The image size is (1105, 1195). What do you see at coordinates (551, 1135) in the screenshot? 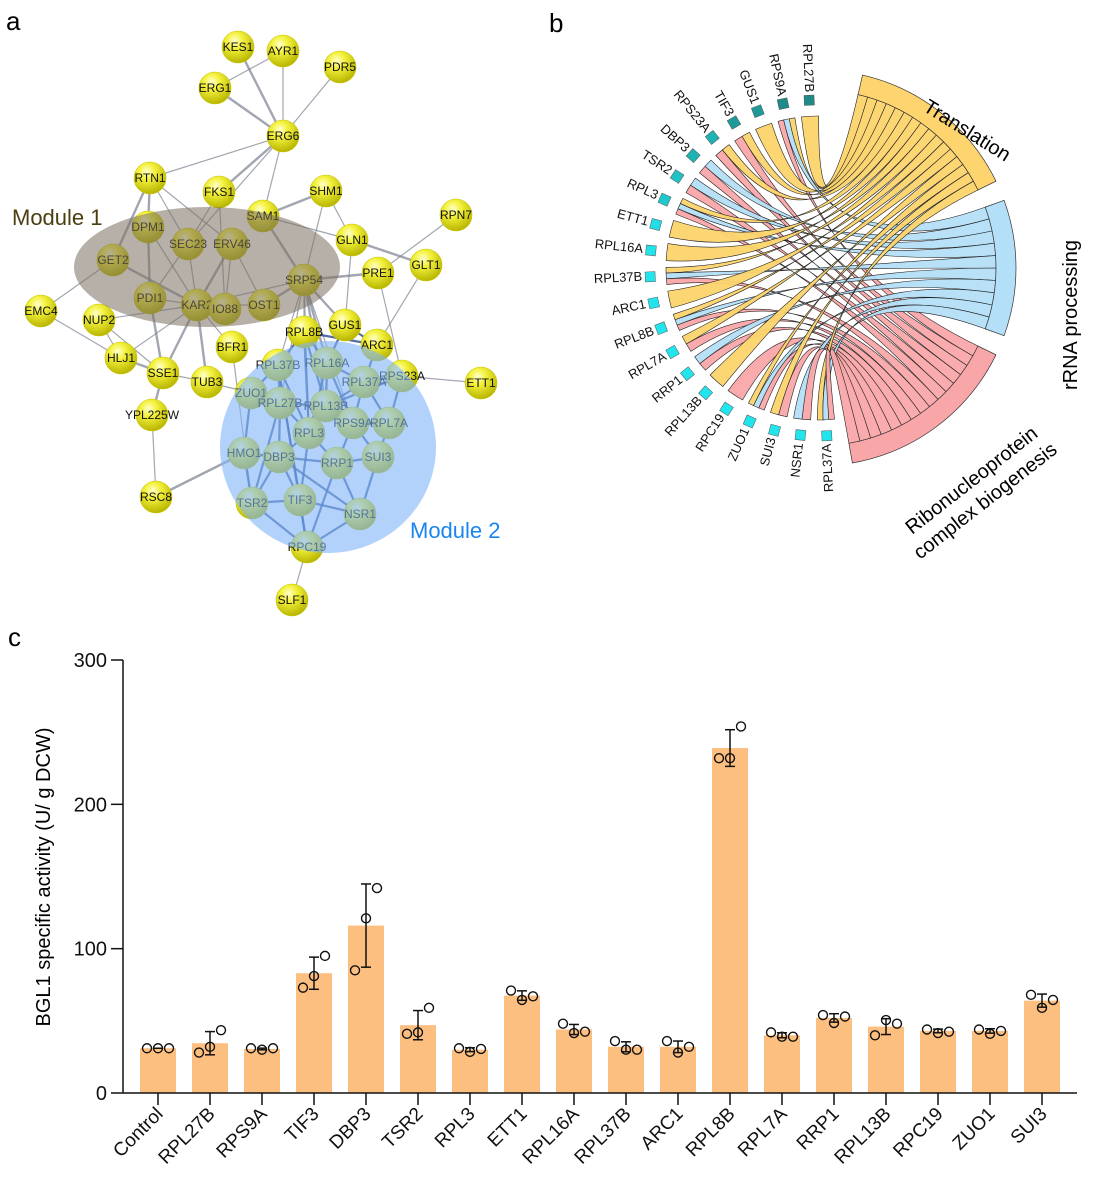
I see `x-tick-label: RPL16A` at bounding box center [551, 1135].